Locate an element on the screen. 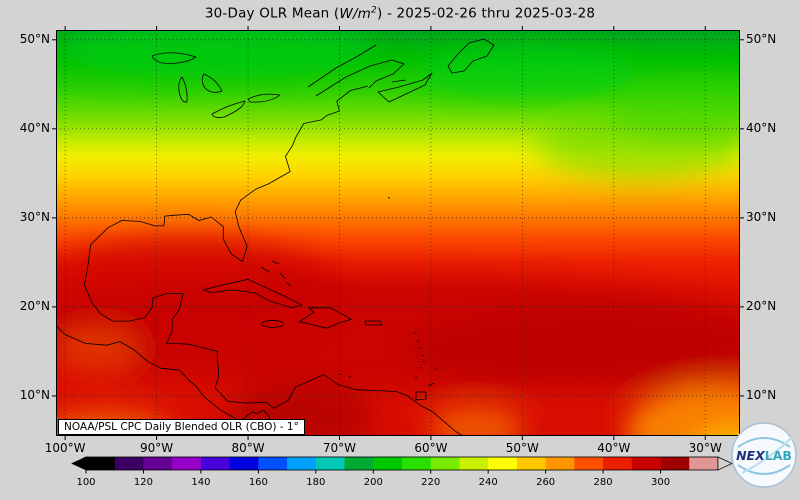 The height and width of the screenshot is (500, 800). colorbar-right-arrow is located at coordinates (725, 463).